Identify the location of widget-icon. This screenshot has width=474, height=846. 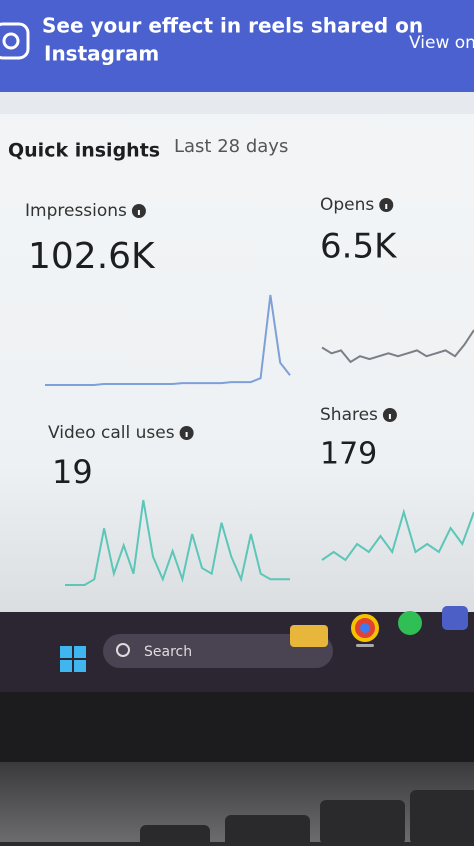
(309, 636).